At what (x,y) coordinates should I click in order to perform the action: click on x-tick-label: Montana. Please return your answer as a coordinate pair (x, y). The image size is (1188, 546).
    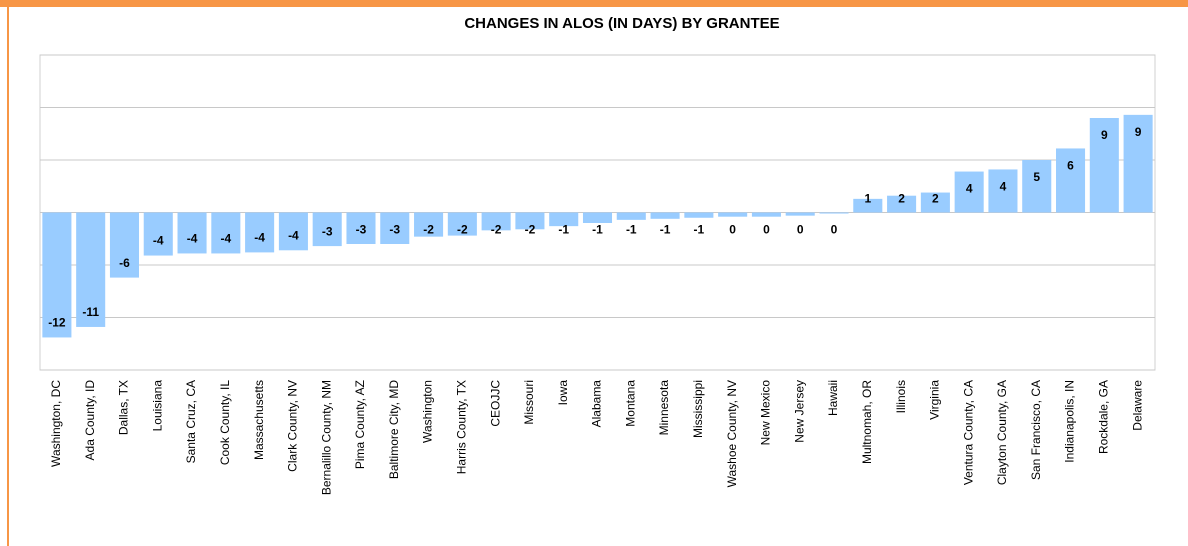
    Looking at the image, I should click on (630, 403).